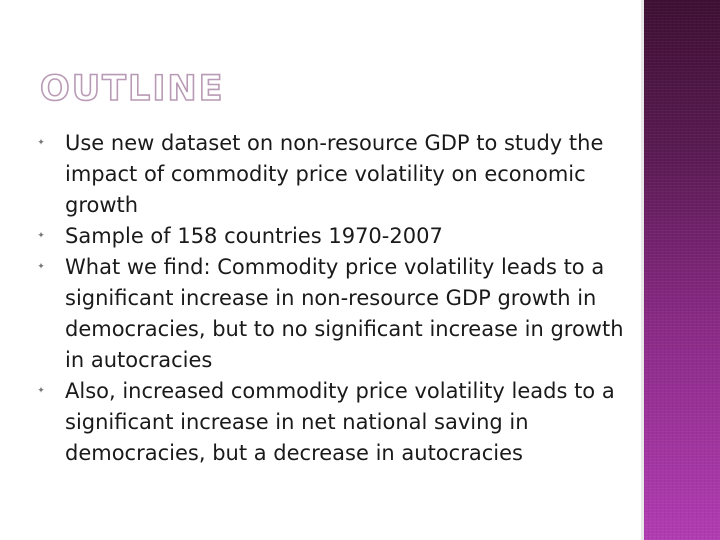 This screenshot has height=540, width=720. What do you see at coordinates (254, 236) in the screenshot?
I see `bullet-text: Sample of 158 countries 1970-2007` at bounding box center [254, 236].